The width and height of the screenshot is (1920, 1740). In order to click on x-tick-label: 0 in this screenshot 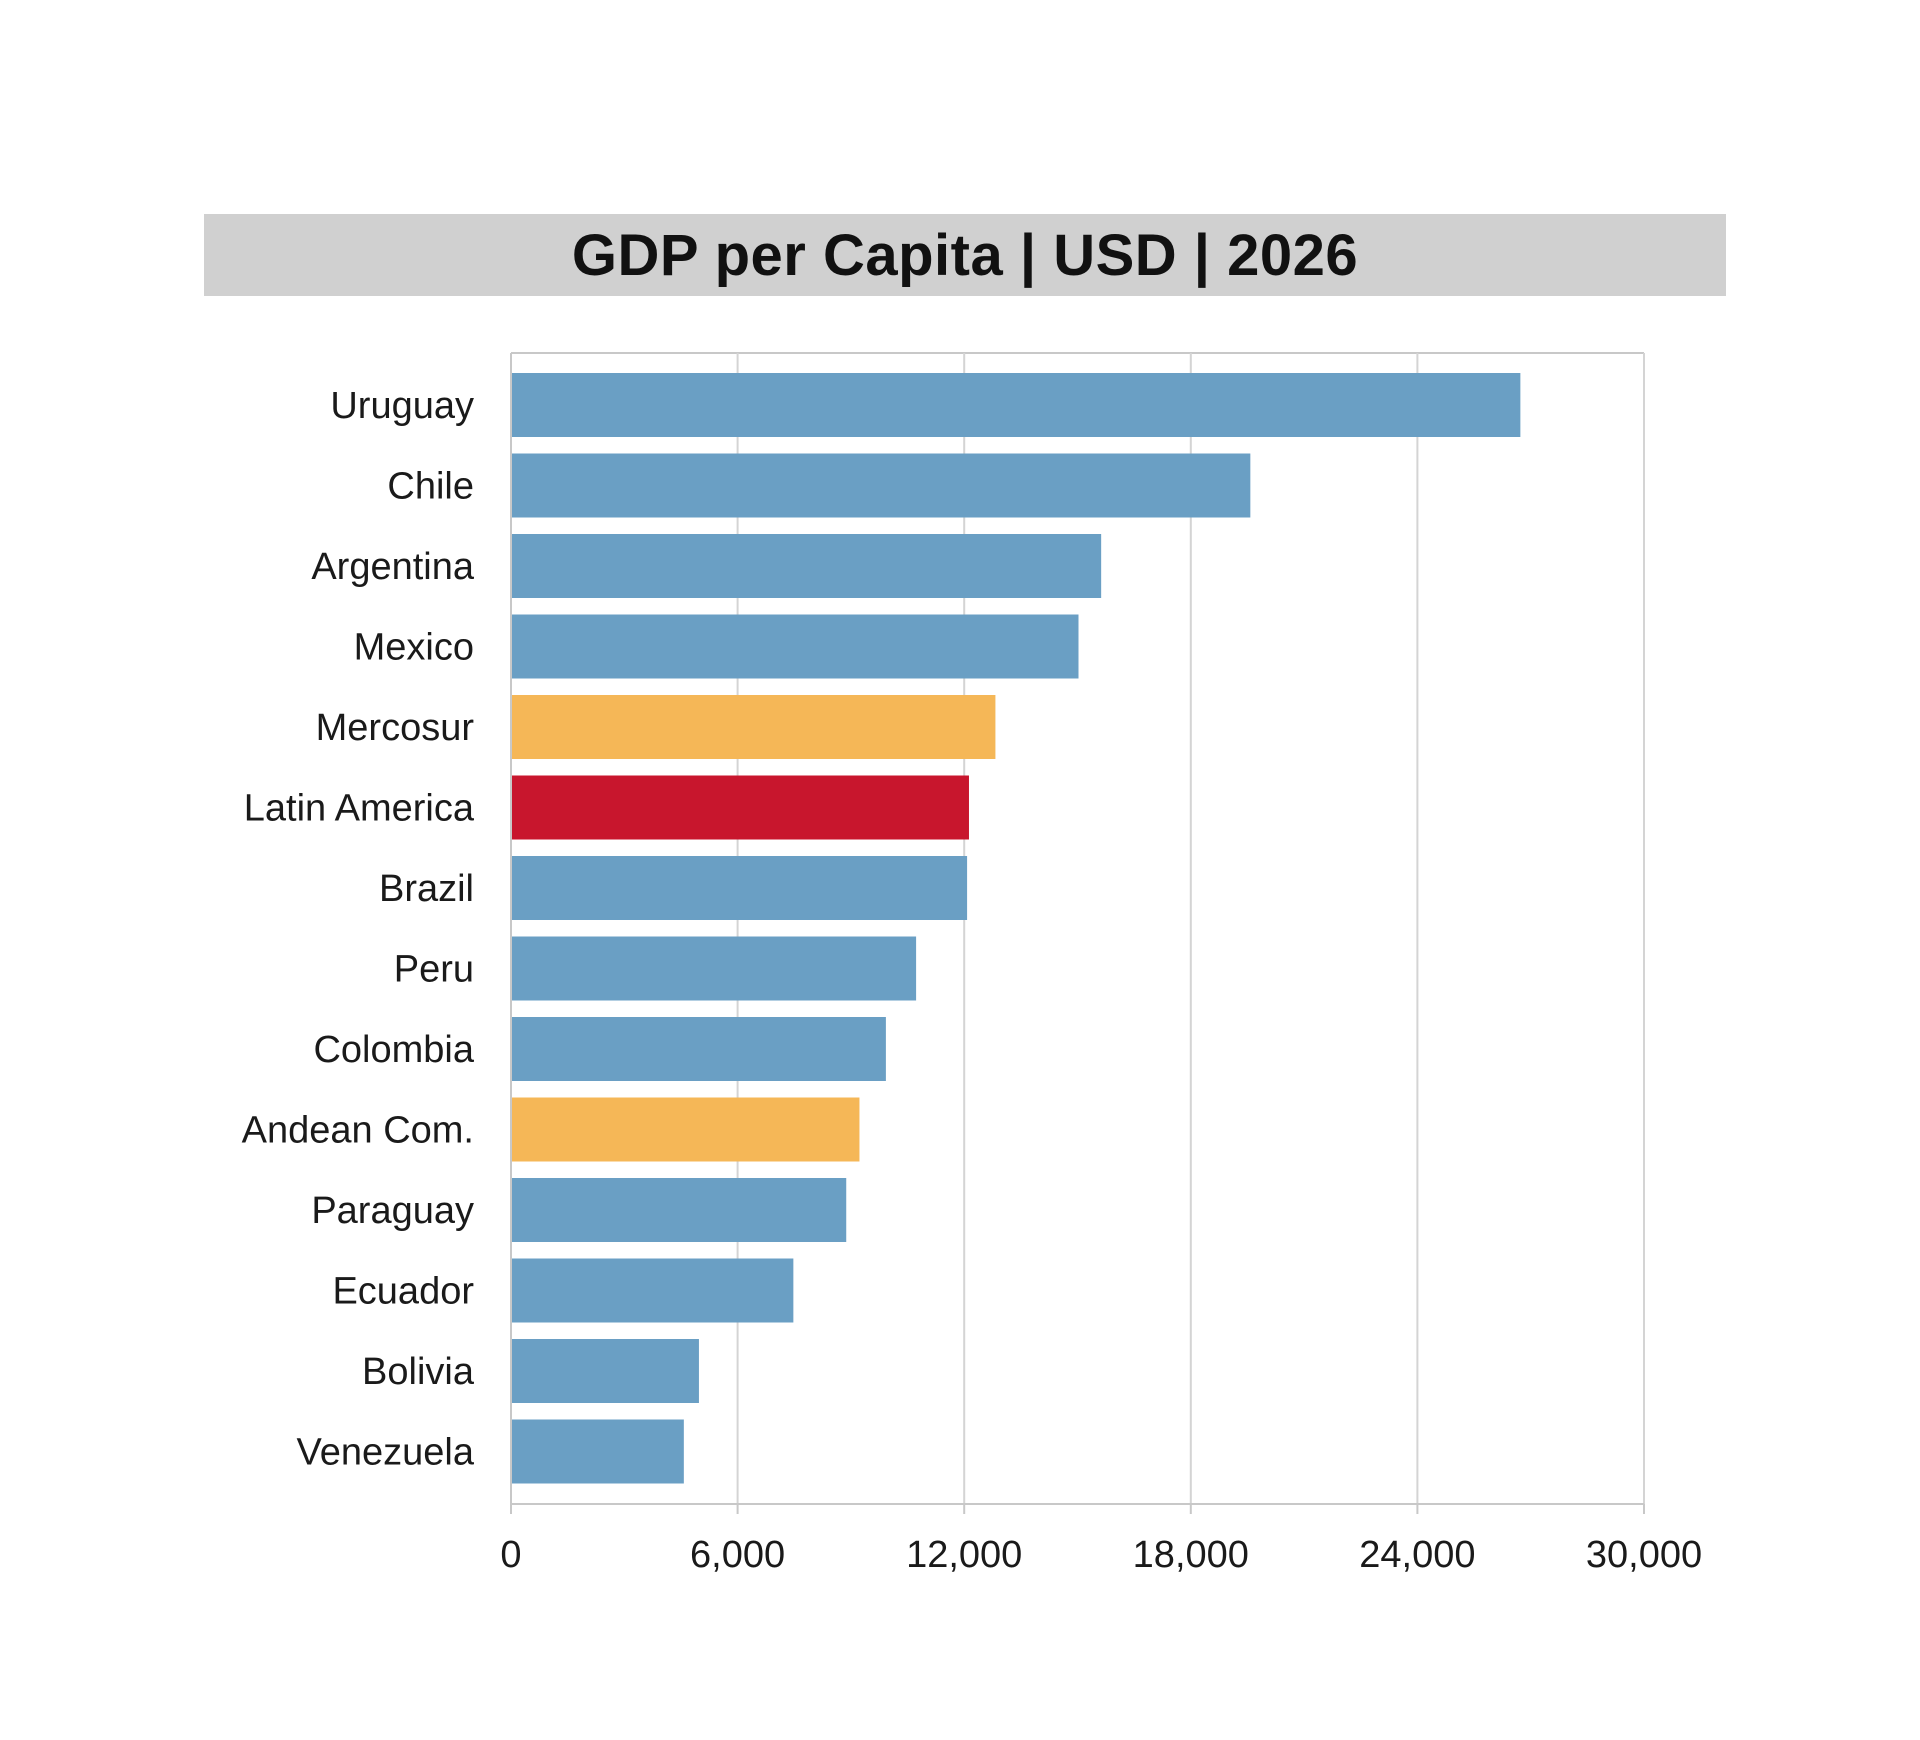, I will do `click(510, 1555)`.